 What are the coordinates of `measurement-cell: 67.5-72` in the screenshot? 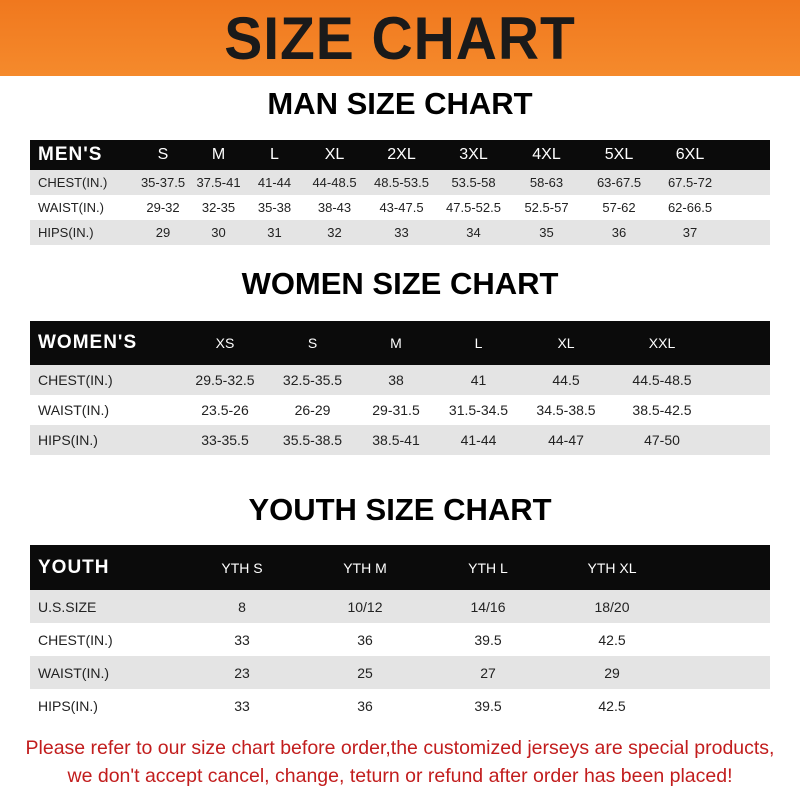 It's located at (690, 182).